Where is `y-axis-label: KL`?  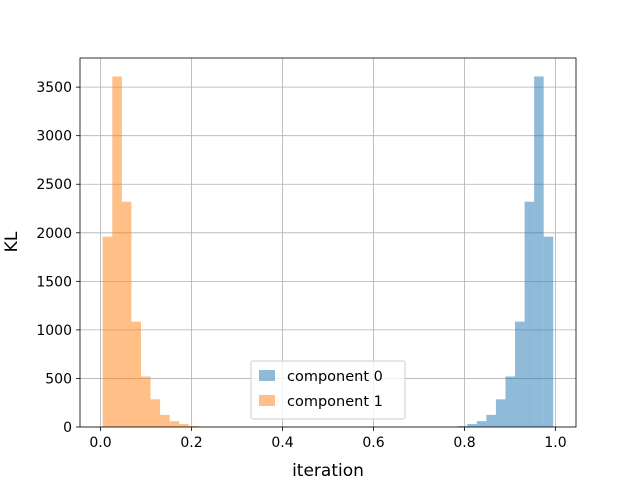 y-axis-label: KL is located at coordinates (12, 241).